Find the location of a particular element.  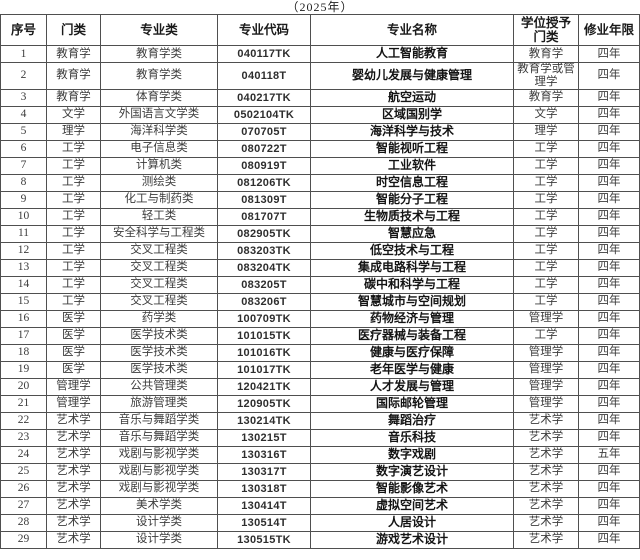

table-header: 序号 门类 专业类 专业代码 专业名称 学位授予门类 修业年限 is located at coordinates (320, 30).